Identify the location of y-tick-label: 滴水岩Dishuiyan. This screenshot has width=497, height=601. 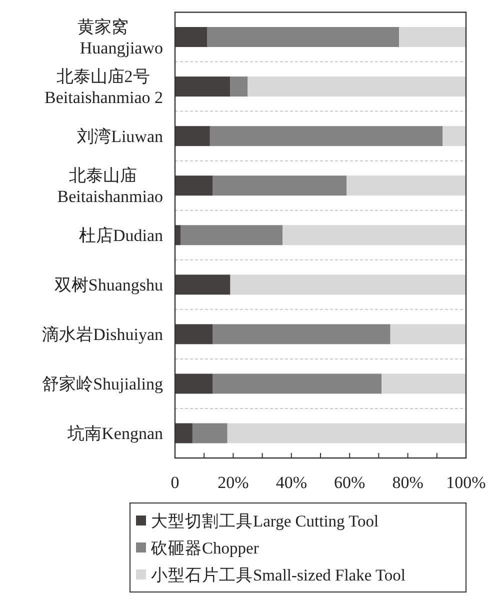
(103, 334).